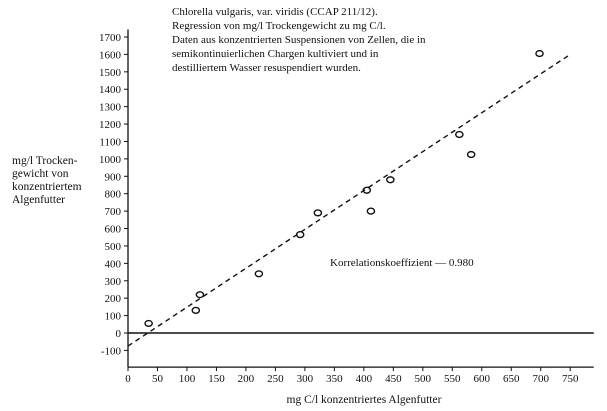 The height and width of the screenshot is (411, 607). I want to click on x-tick-label: 350, so click(334, 379).